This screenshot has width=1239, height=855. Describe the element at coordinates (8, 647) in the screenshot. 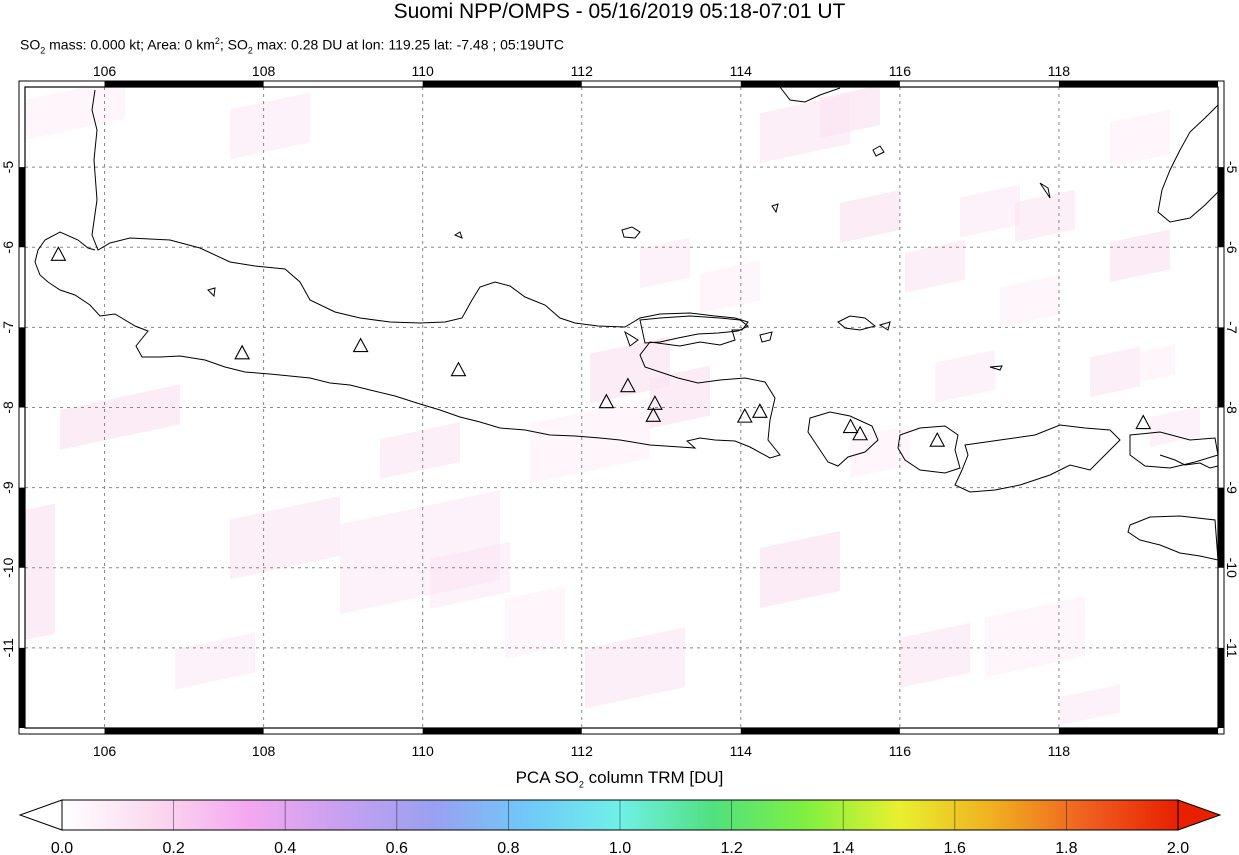

I see `lat-tick-left: -11` at that location.